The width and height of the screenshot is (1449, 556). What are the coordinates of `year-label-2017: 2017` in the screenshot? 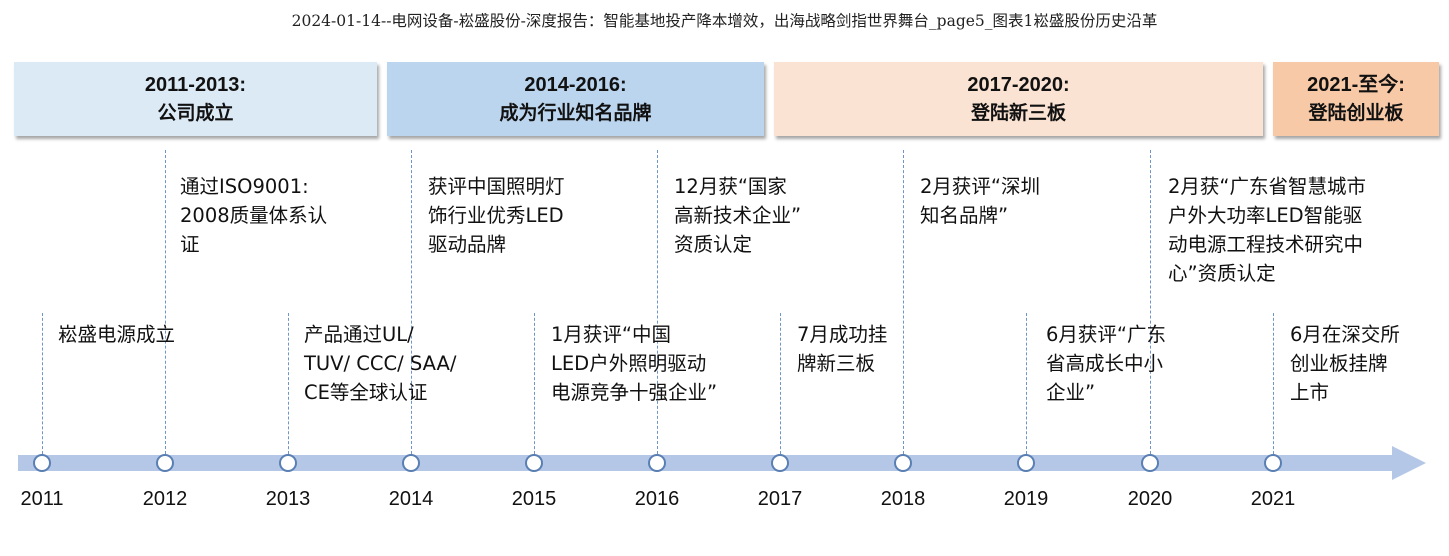 It's located at (780, 499).